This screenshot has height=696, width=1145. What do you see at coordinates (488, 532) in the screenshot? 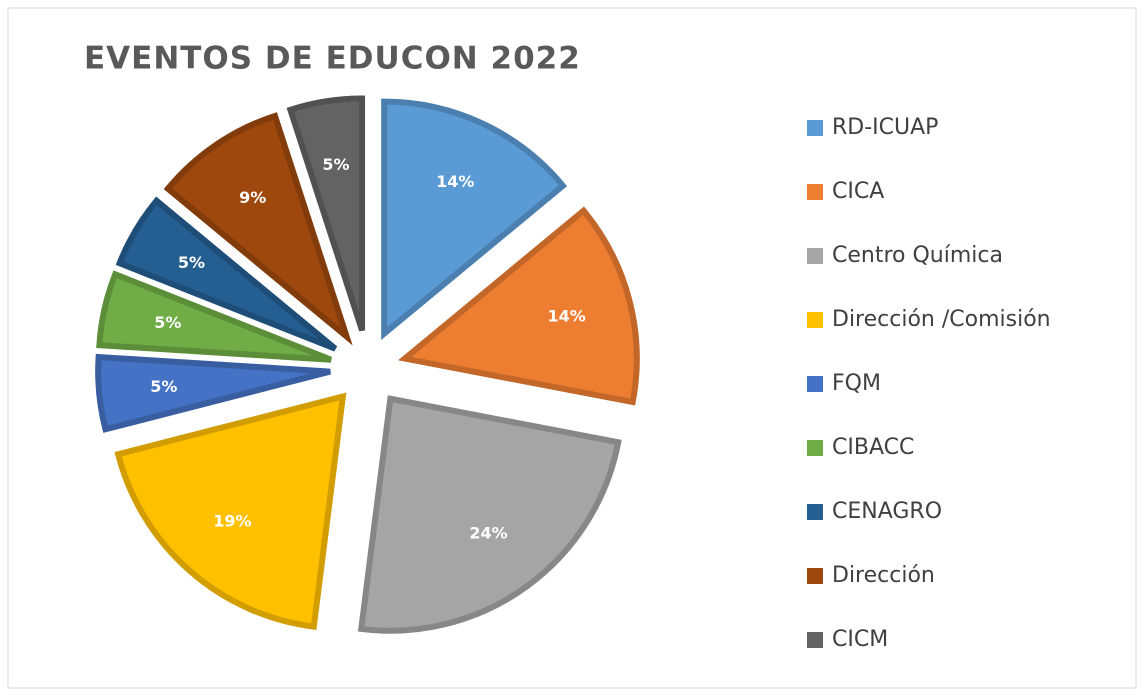
I see `data-label: 24%` at bounding box center [488, 532].